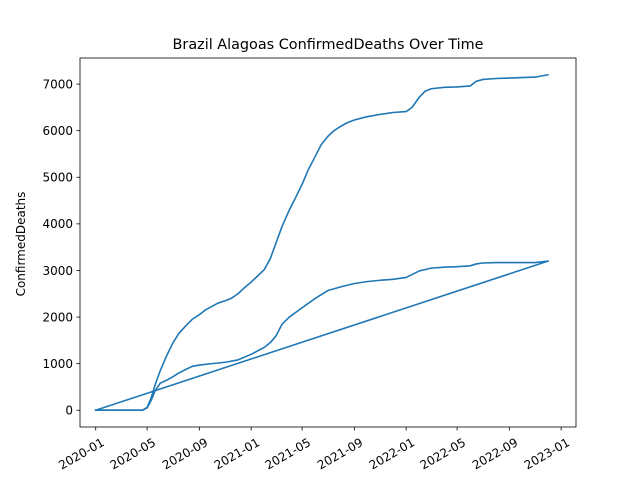 The image size is (640, 480). Describe the element at coordinates (340, 453) in the screenshot. I see `x-tick-label: 2021-09` at that location.